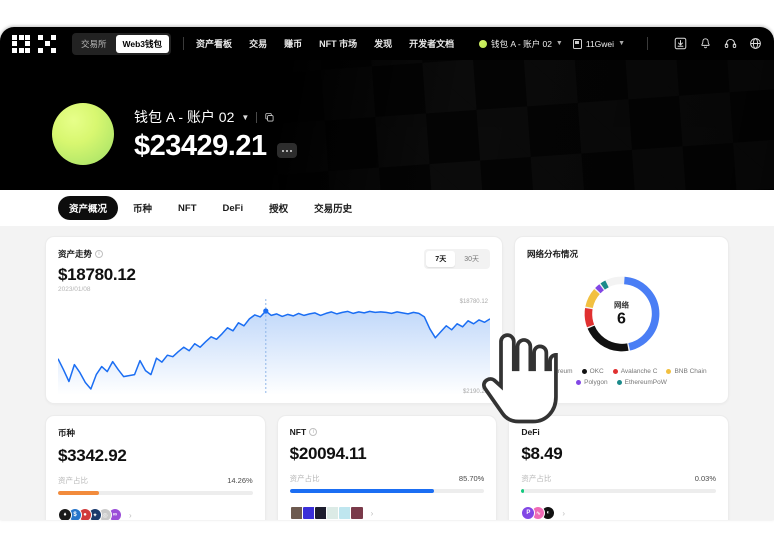 This screenshot has height=558, width=774. What do you see at coordinates (333, 209) in the screenshot?
I see `tab-transaction-history: 交易历史` at bounding box center [333, 209].